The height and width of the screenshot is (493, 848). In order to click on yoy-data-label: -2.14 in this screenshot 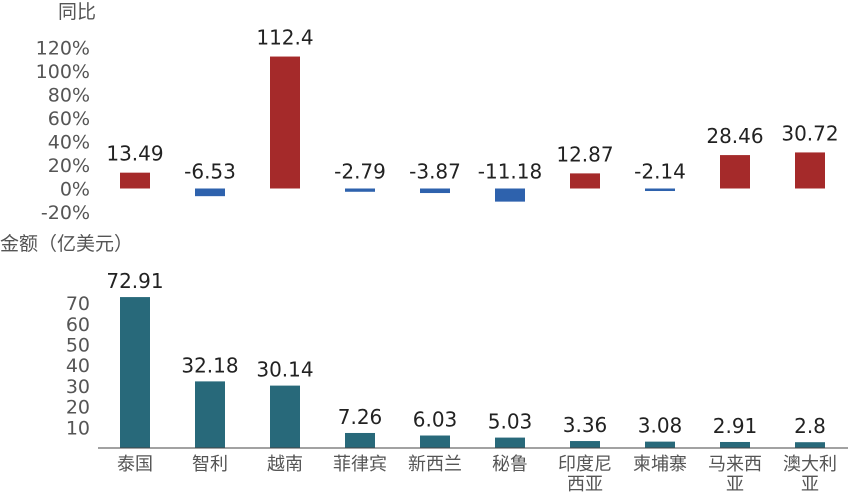, I will do `click(660, 172)`.